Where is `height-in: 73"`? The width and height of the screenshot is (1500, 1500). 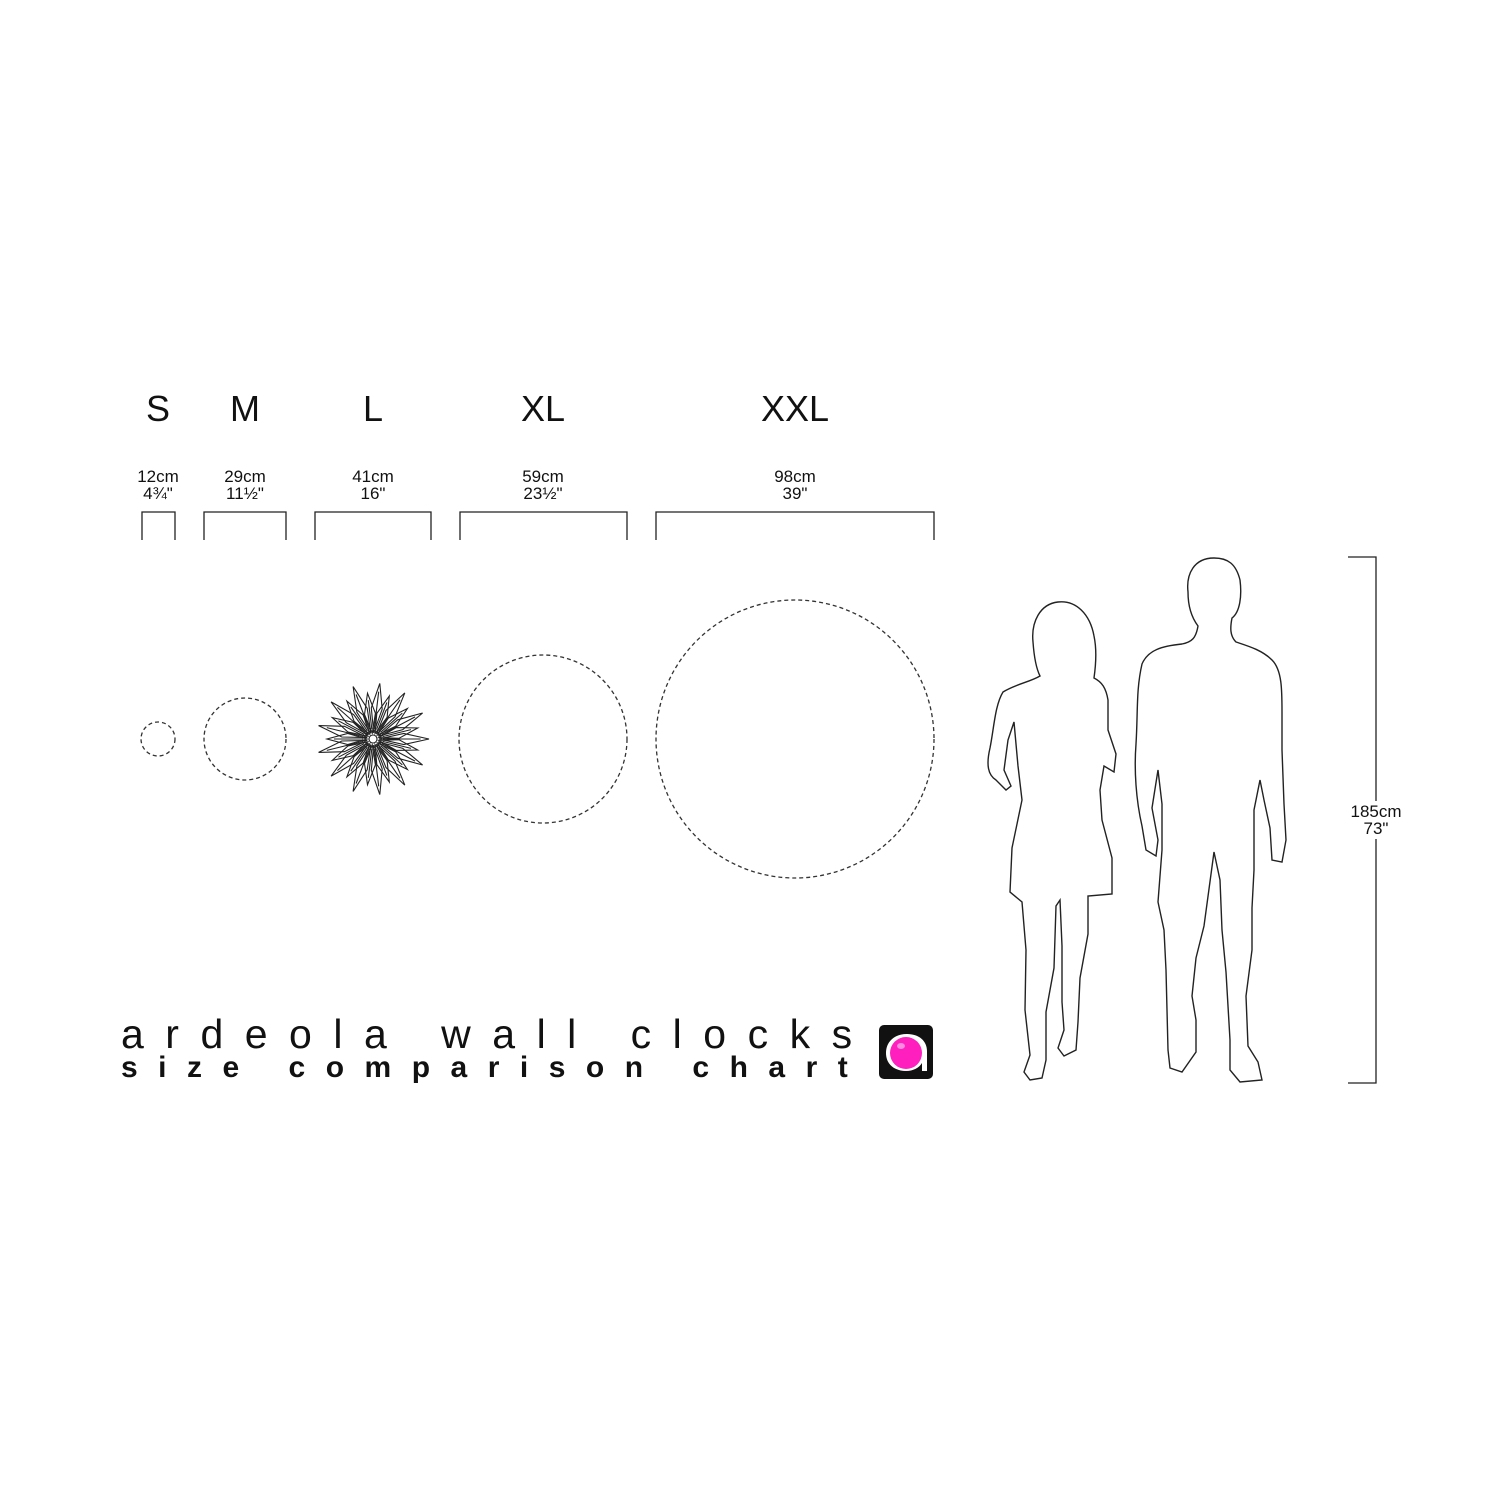
height-in: 73" is located at coordinates (1376, 828).